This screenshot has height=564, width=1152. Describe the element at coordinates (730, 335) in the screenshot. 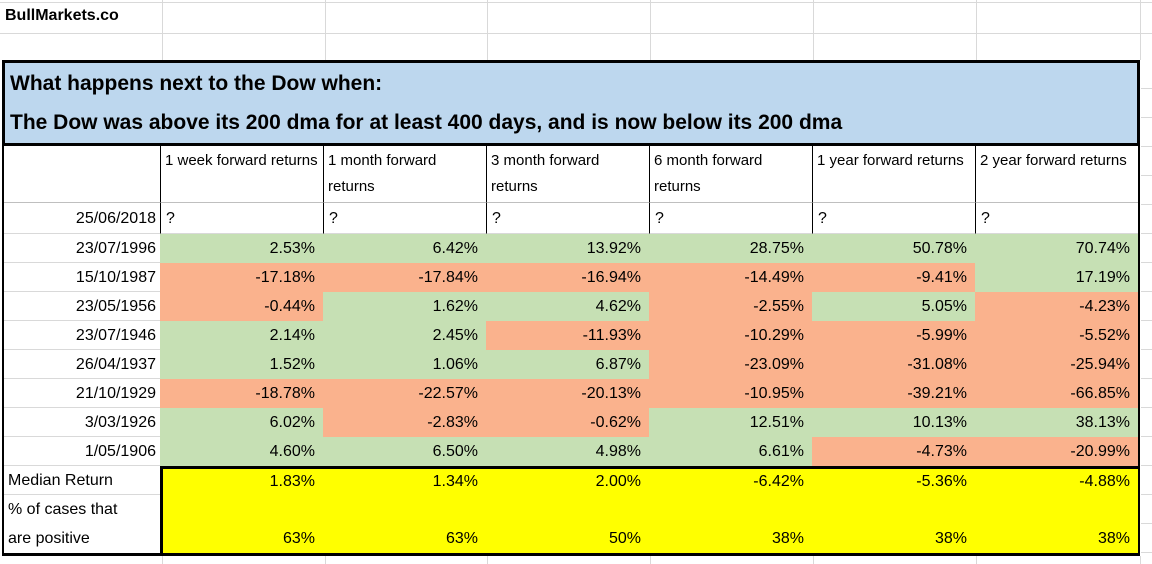

I see `return-cell: -10.29%` at that location.